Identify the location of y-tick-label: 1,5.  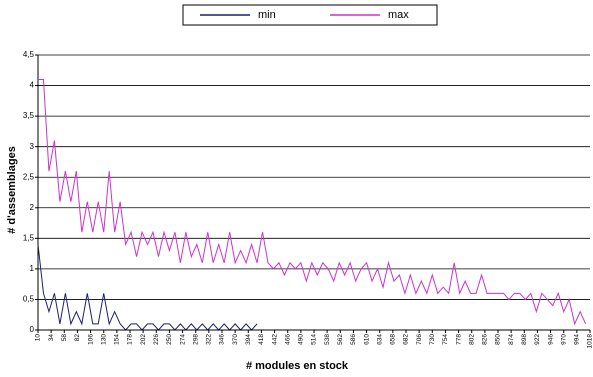
(29, 237).